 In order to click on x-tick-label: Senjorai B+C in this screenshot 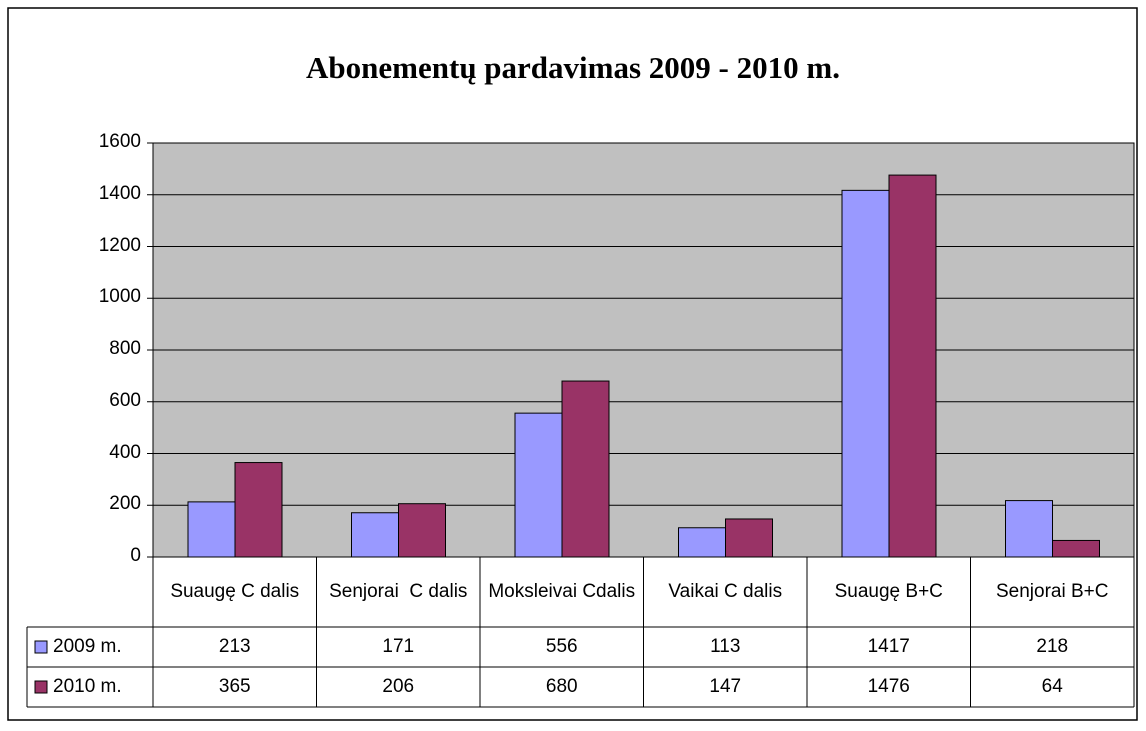, I will do `click(1052, 591)`.